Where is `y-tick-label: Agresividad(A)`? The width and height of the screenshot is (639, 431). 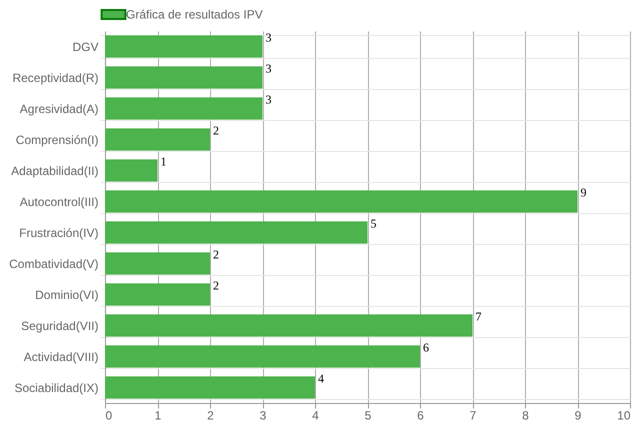 y-tick-label: Agresividad(A) is located at coordinates (59, 109).